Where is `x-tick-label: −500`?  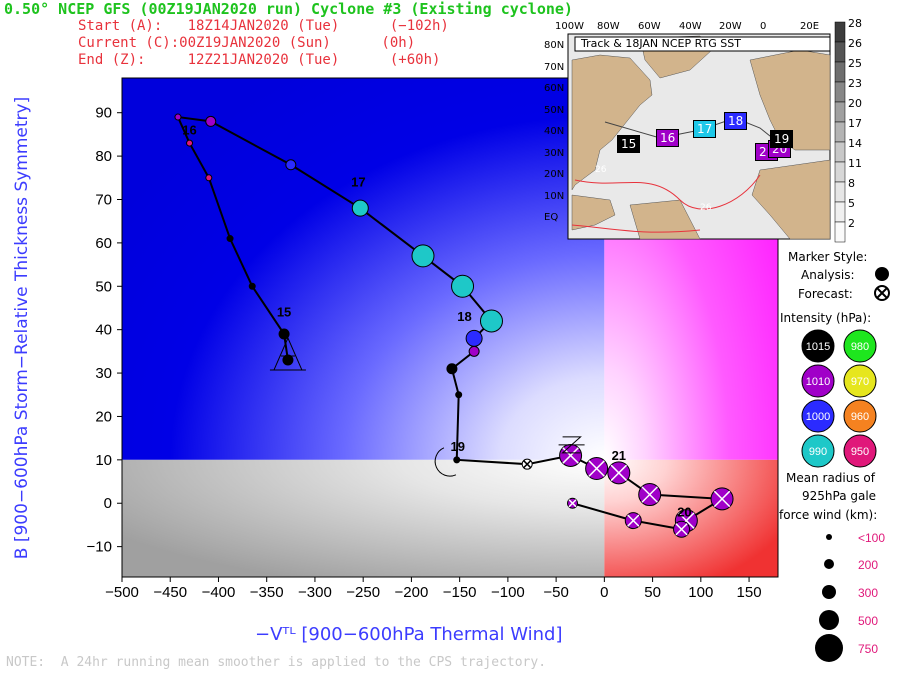
x-tick-label: −500 is located at coordinates (122, 592).